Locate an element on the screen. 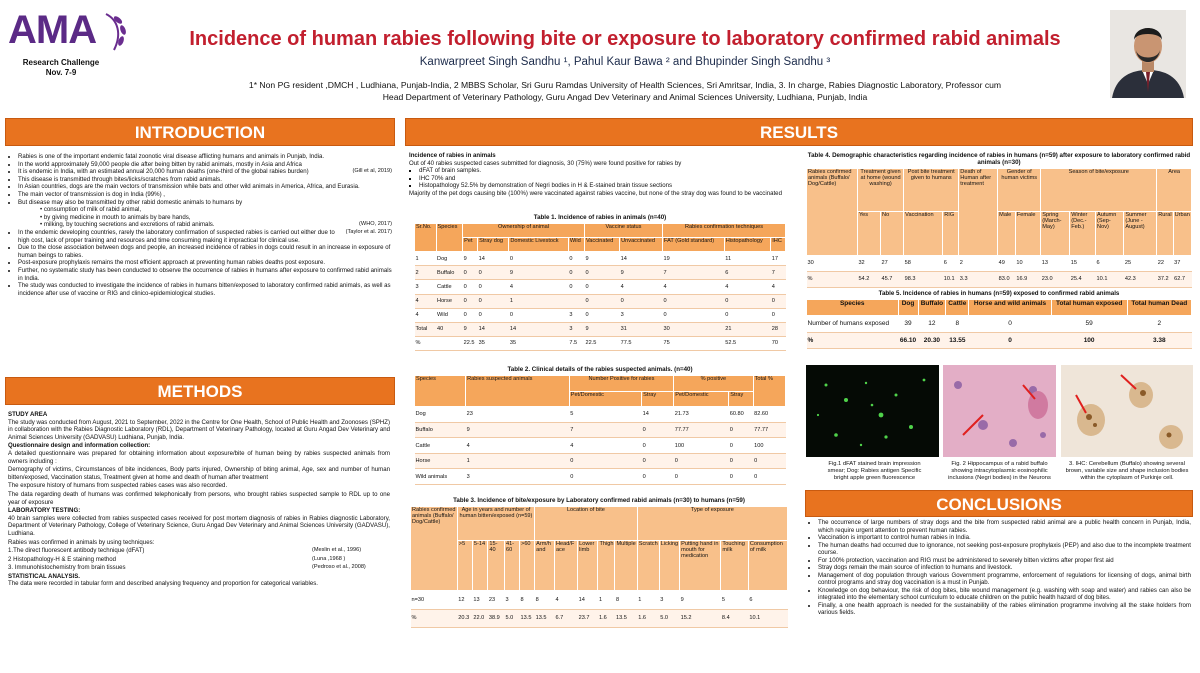 This screenshot has height=673, width=1200. table-cell: Total is located at coordinates (425, 329).